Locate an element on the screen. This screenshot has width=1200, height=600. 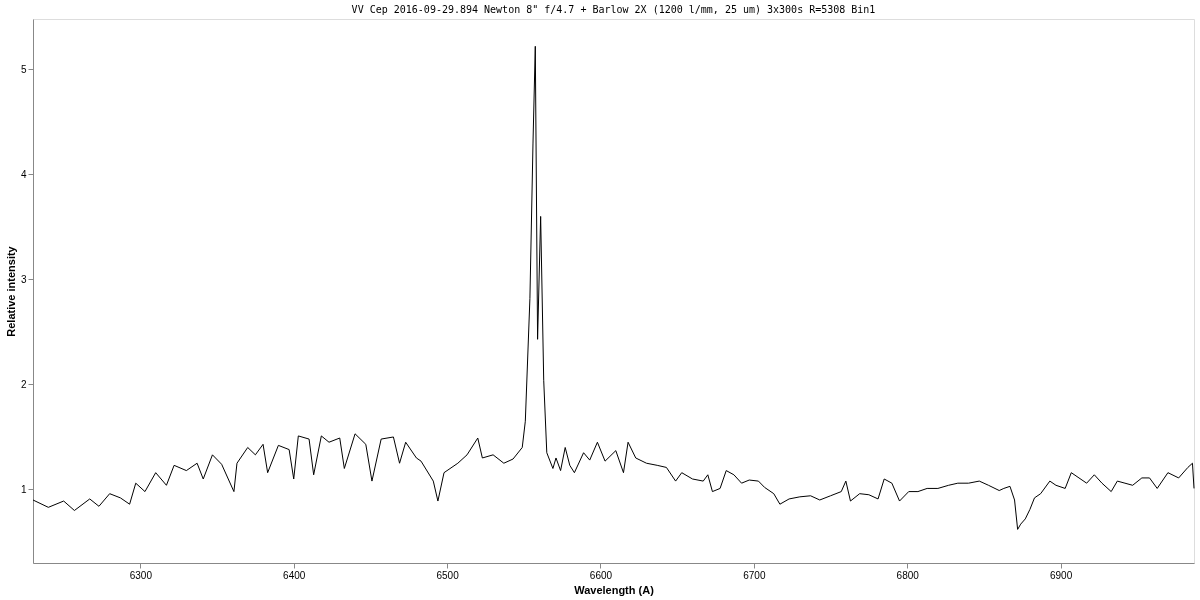
y-tick-label: 1 is located at coordinates (23, 489).